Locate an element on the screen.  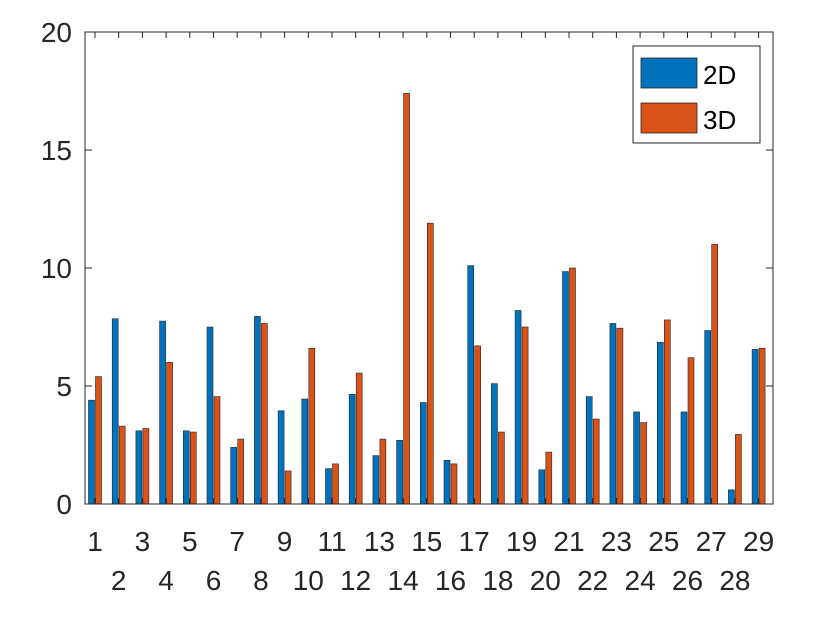
x-tick-label: 12 is located at coordinates (355, 580).